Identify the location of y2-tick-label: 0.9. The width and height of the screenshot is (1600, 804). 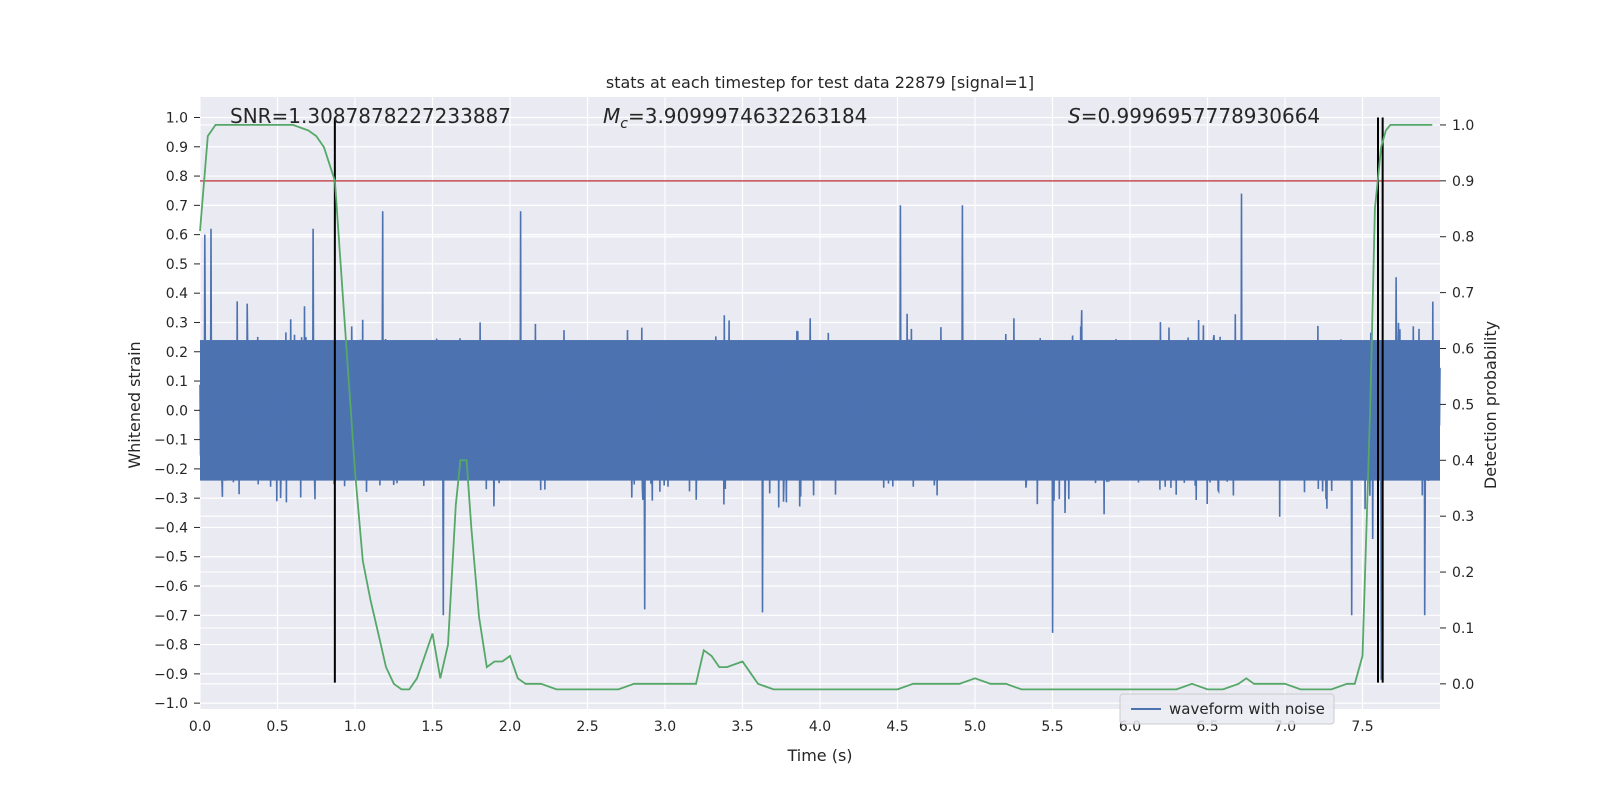
(1463, 182).